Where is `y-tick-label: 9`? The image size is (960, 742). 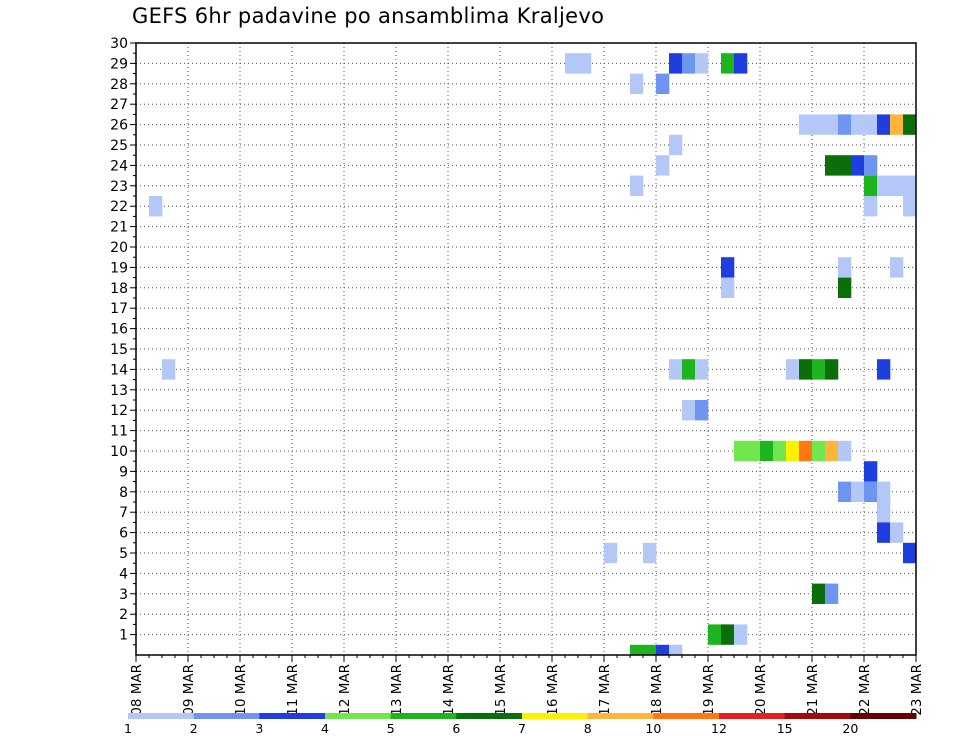 y-tick-label: 9 is located at coordinates (123, 472).